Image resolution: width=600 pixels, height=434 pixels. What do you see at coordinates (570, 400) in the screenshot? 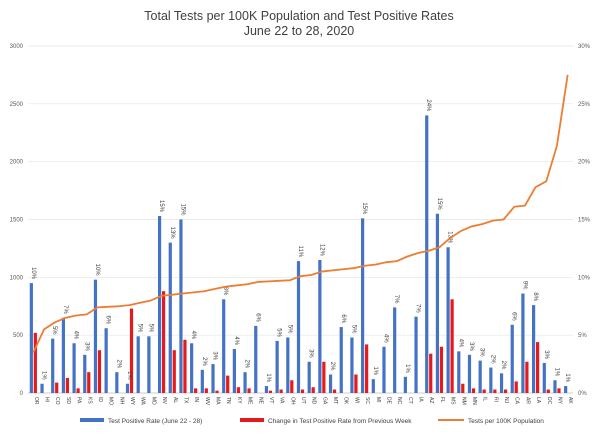
I see `category-label: AK` at bounding box center [570, 400].